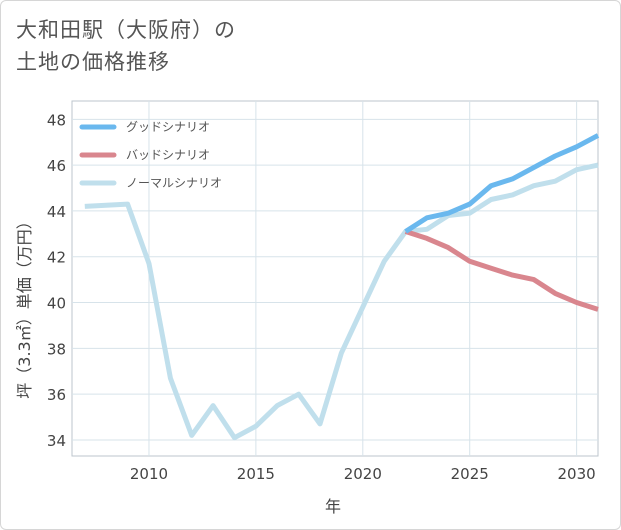 The height and width of the screenshot is (530, 621). Describe the element at coordinates (470, 474) in the screenshot. I see `x-tick-label: 2025` at that location.